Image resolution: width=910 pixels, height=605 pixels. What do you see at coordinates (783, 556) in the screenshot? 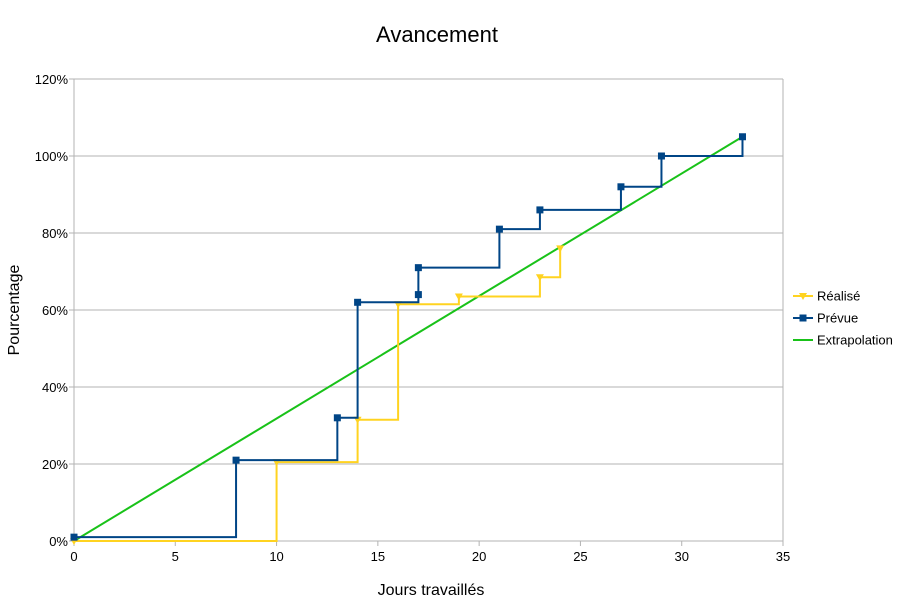
I see `x-tick-label: 35` at bounding box center [783, 556].